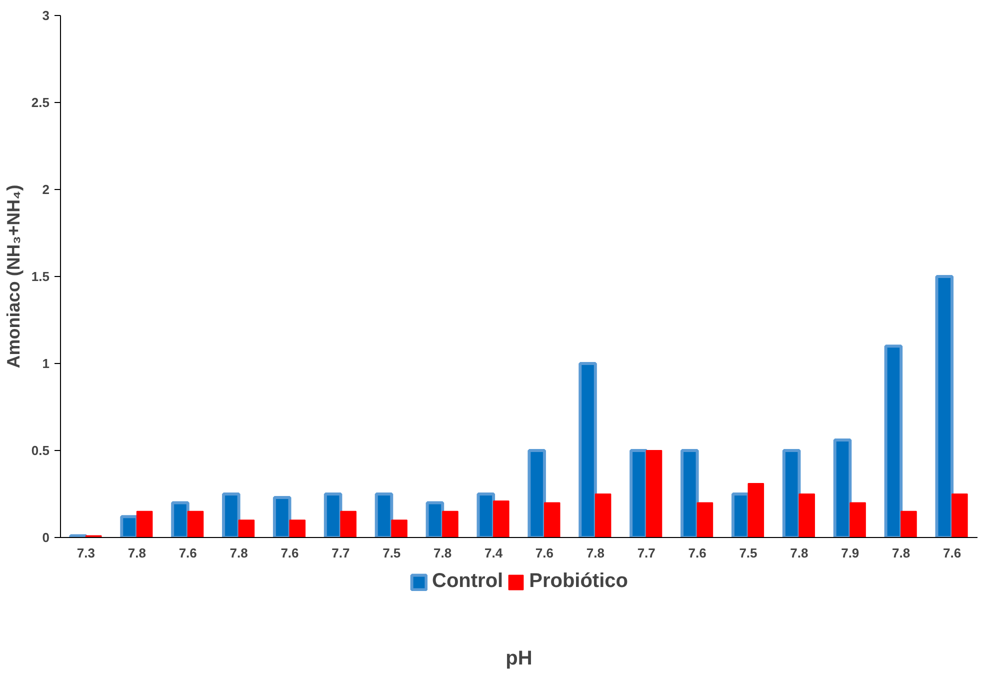 This screenshot has height=678, width=982. What do you see at coordinates (578, 581) in the screenshot?
I see `legend-label: Probiótico` at bounding box center [578, 581].